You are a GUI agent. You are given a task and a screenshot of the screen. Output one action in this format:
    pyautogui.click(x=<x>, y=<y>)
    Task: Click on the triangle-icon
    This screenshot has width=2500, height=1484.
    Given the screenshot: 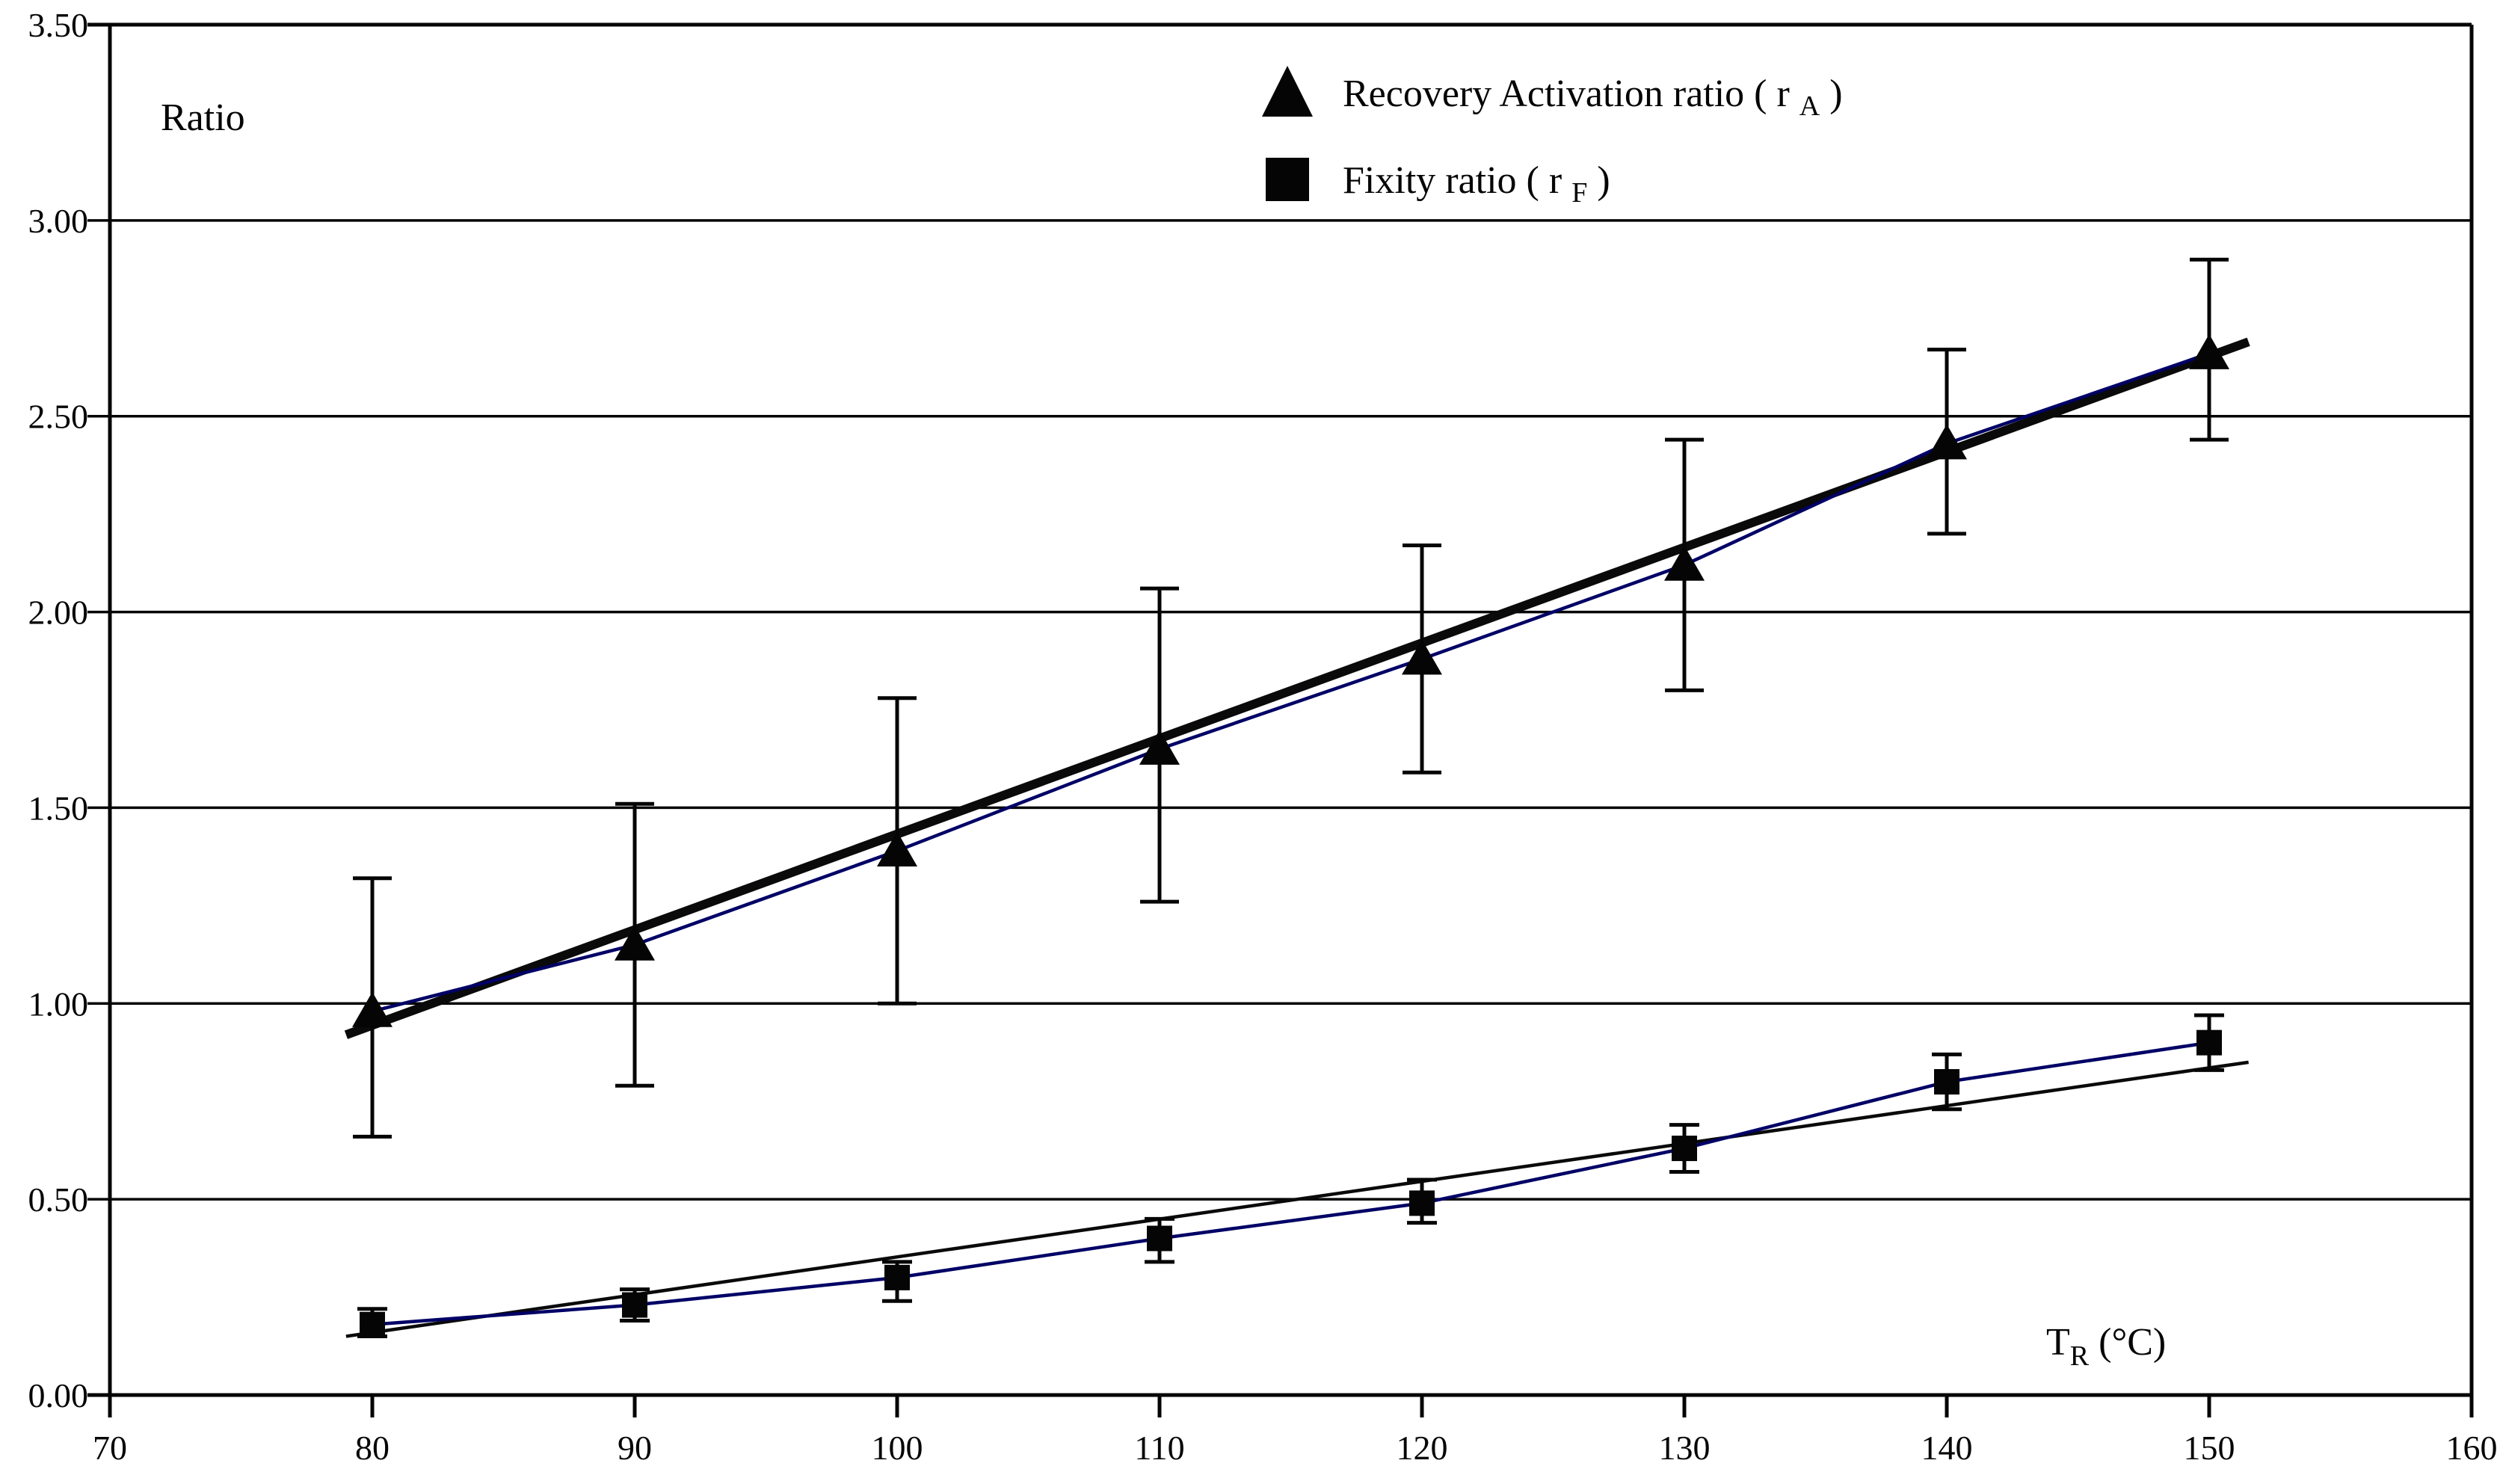 What is the action you would take?
    pyautogui.click(x=1287, y=92)
    